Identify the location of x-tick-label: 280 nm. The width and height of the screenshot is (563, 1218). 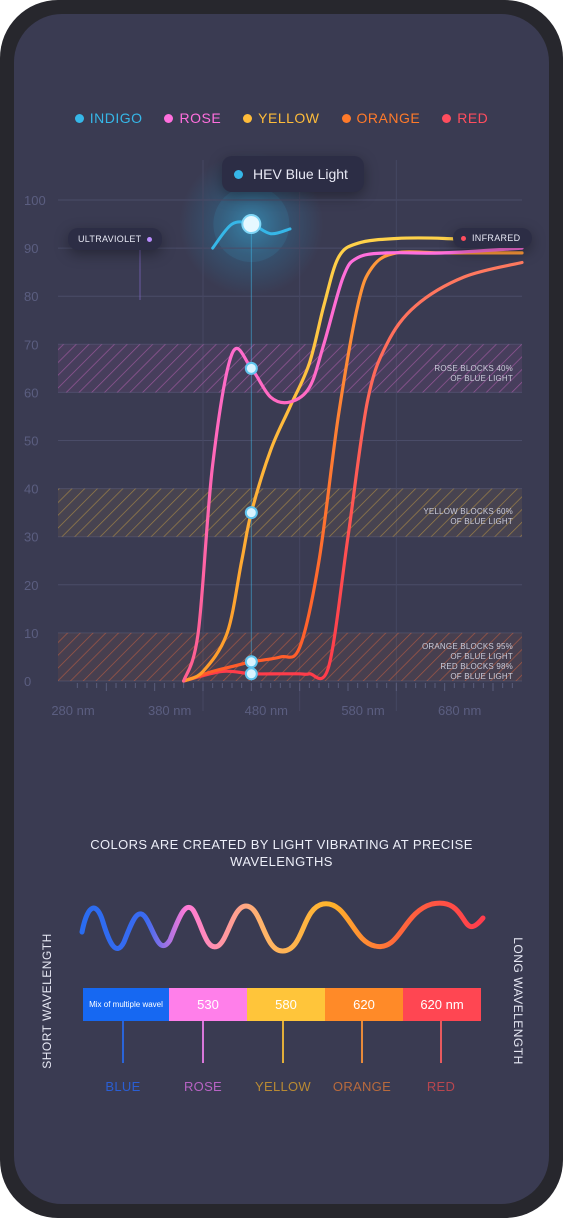
(72, 710).